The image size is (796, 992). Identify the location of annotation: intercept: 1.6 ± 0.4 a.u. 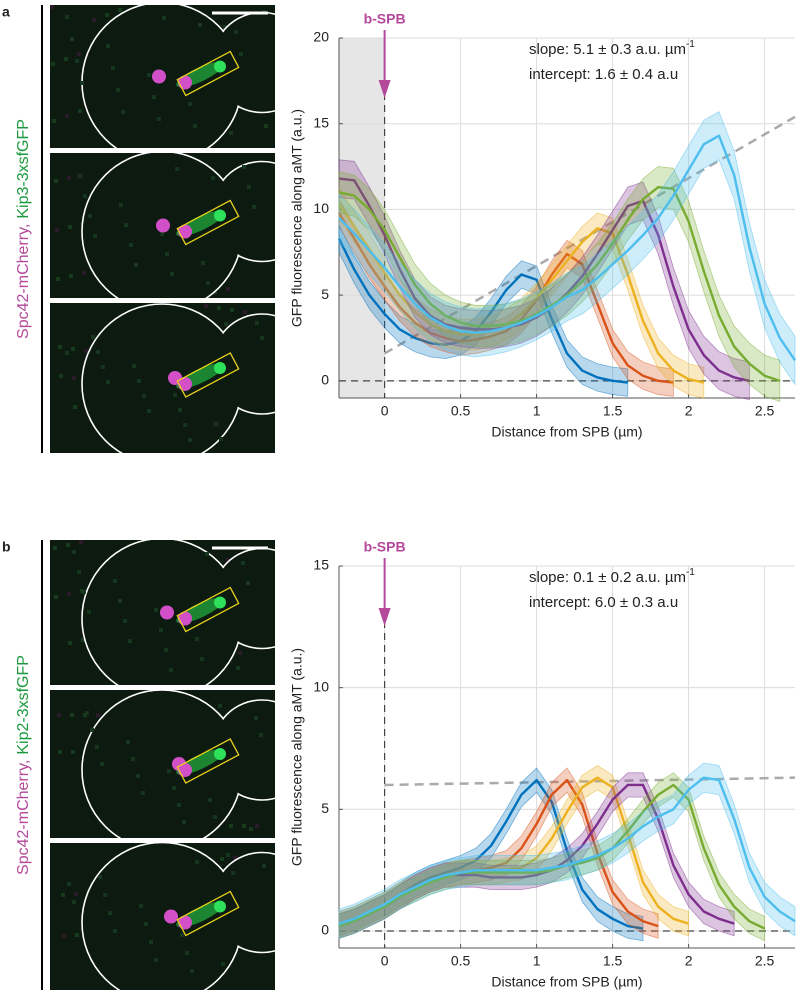
(603, 74).